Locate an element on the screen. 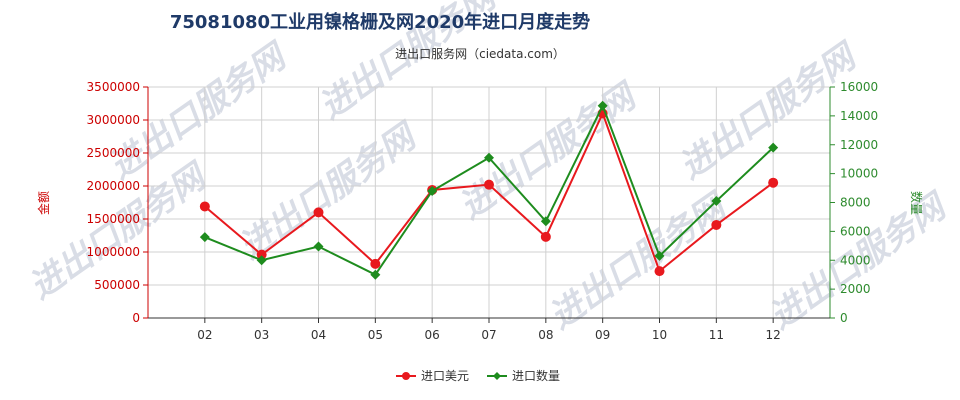 This screenshot has width=960, height=400. legend-label: 进口美元 is located at coordinates (445, 376).